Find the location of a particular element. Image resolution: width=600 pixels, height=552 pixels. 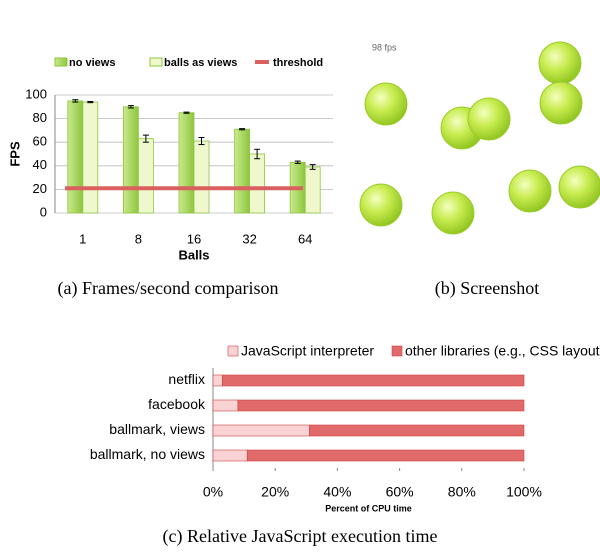

caption: (b) Screenshot is located at coordinates (487, 288).